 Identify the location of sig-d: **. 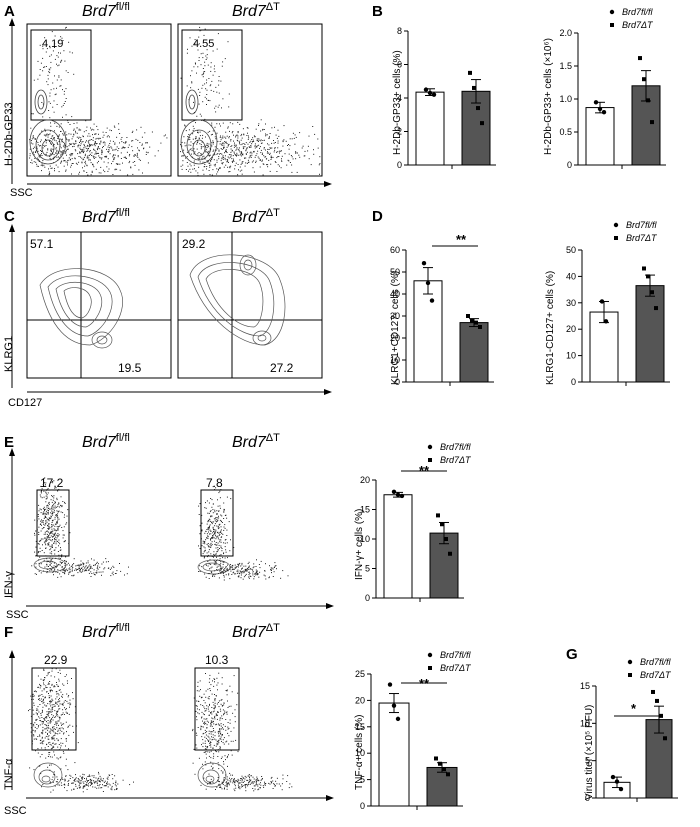
(461, 239).